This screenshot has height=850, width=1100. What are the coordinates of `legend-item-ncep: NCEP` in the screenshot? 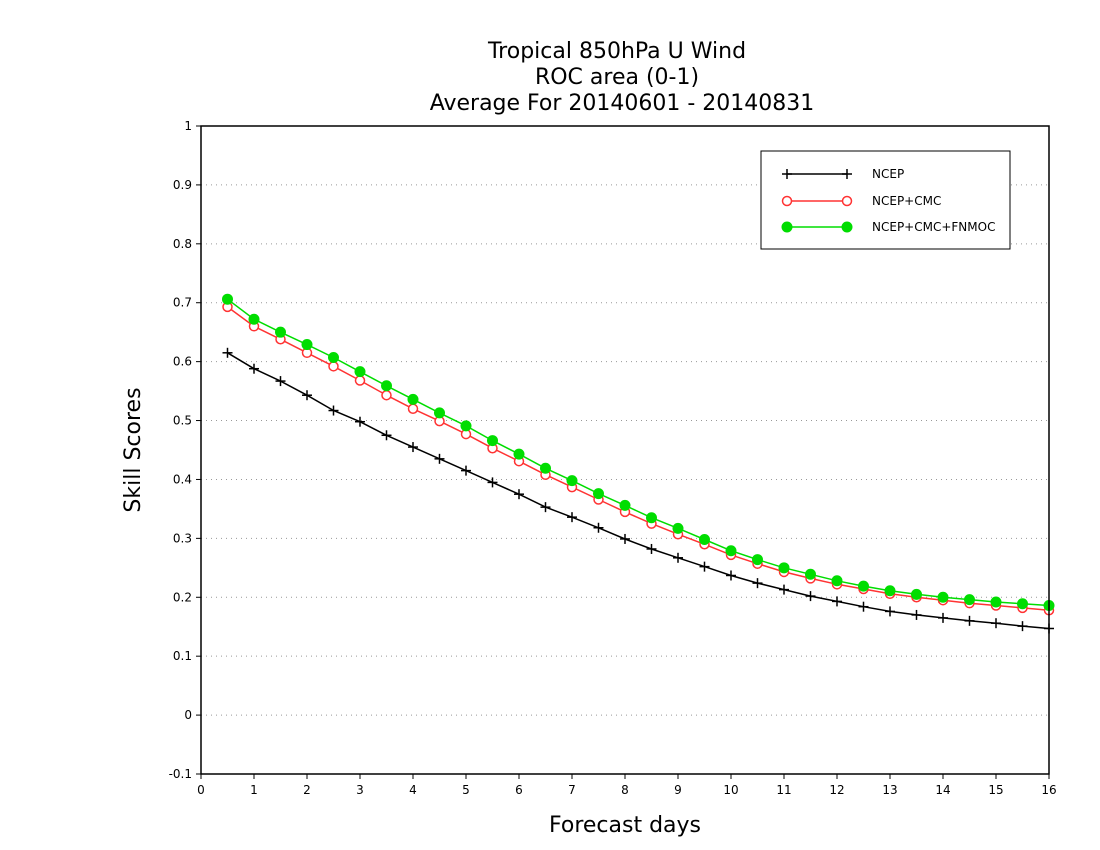 It's located at (843, 174).